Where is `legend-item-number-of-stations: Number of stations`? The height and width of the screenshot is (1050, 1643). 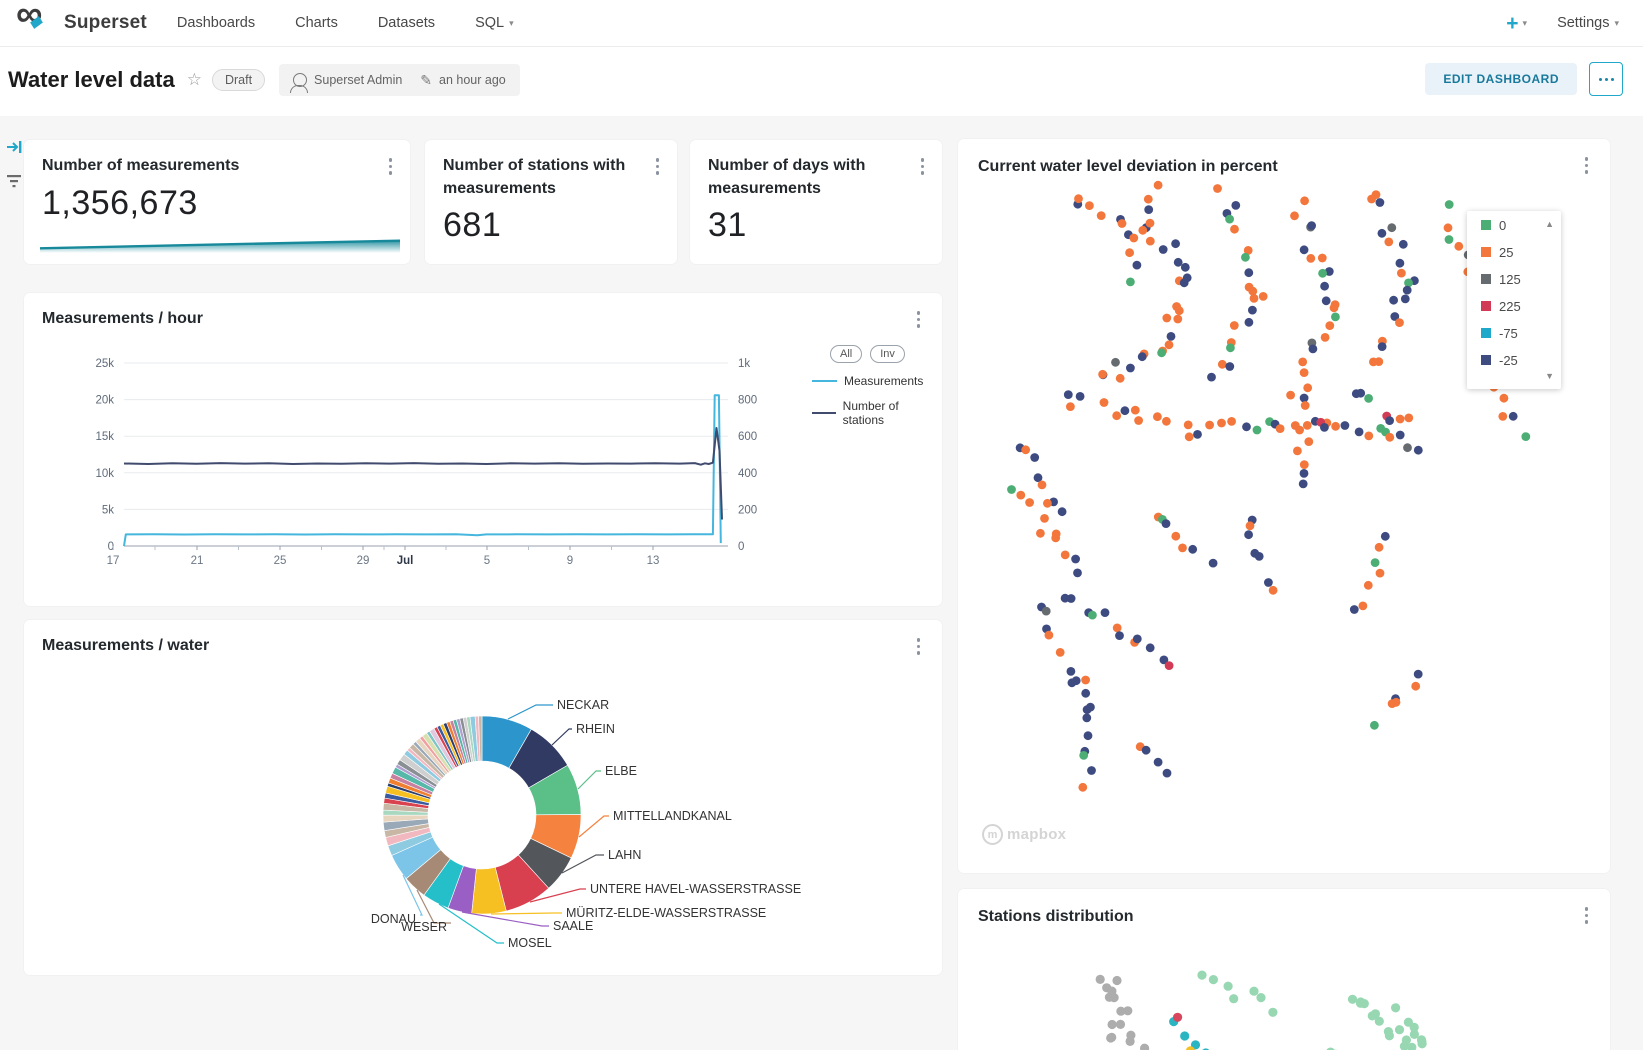 legend-item-number-of-stations: Number of stations is located at coordinates (875, 413).